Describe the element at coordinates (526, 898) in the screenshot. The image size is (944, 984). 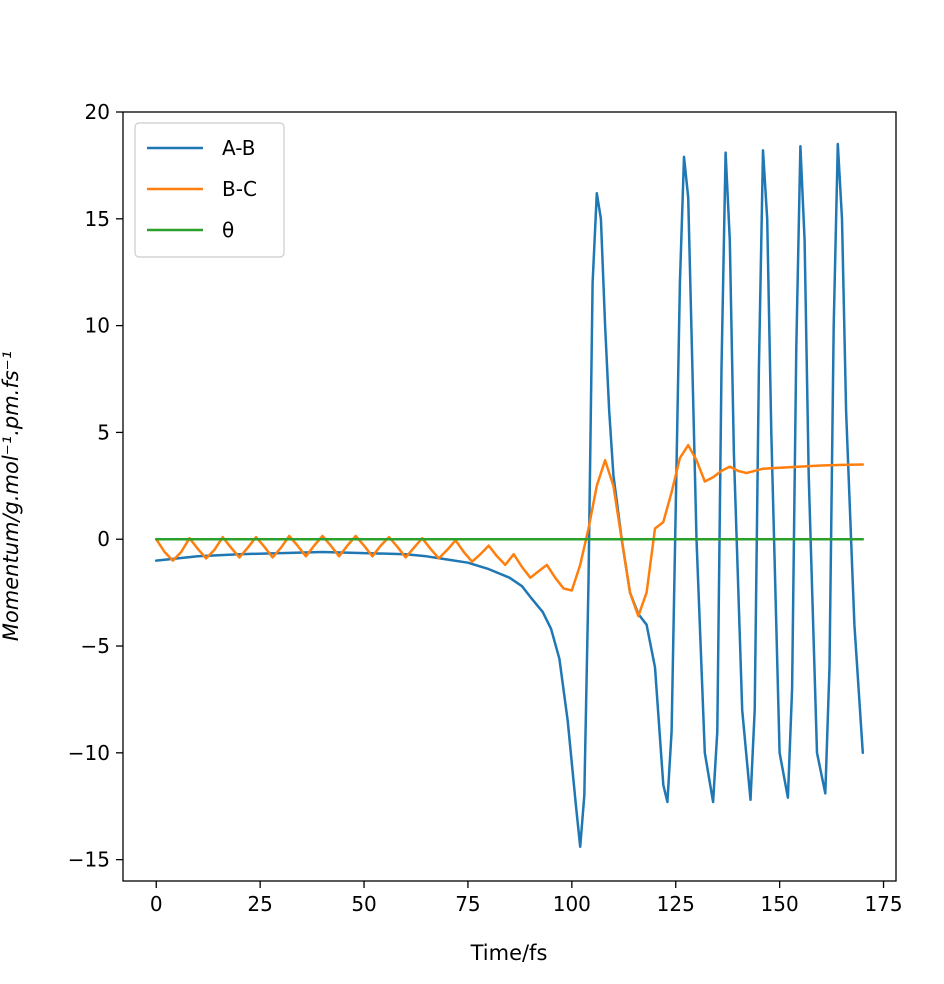
I see `x-axis-ticks: 0 25 50 75 100 125 150 175` at that location.